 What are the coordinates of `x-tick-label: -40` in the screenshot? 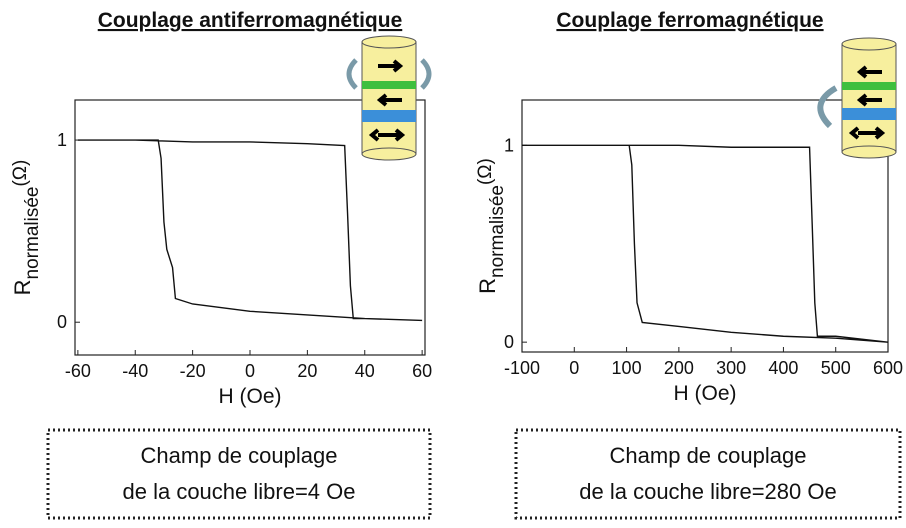 It's located at (135, 371).